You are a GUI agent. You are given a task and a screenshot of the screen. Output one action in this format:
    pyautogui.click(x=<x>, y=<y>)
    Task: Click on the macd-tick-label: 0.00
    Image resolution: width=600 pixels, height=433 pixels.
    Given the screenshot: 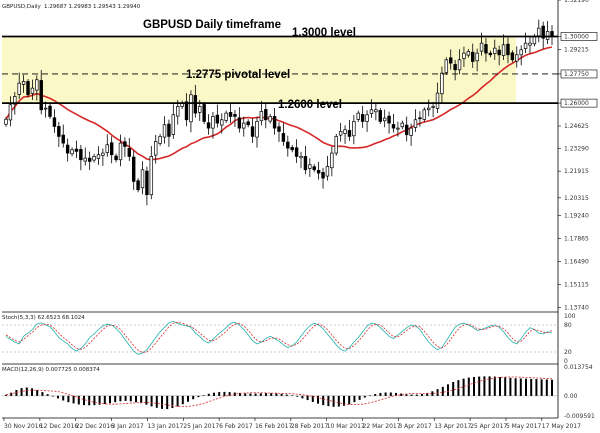 What is the action you would take?
    pyautogui.click(x=571, y=396)
    